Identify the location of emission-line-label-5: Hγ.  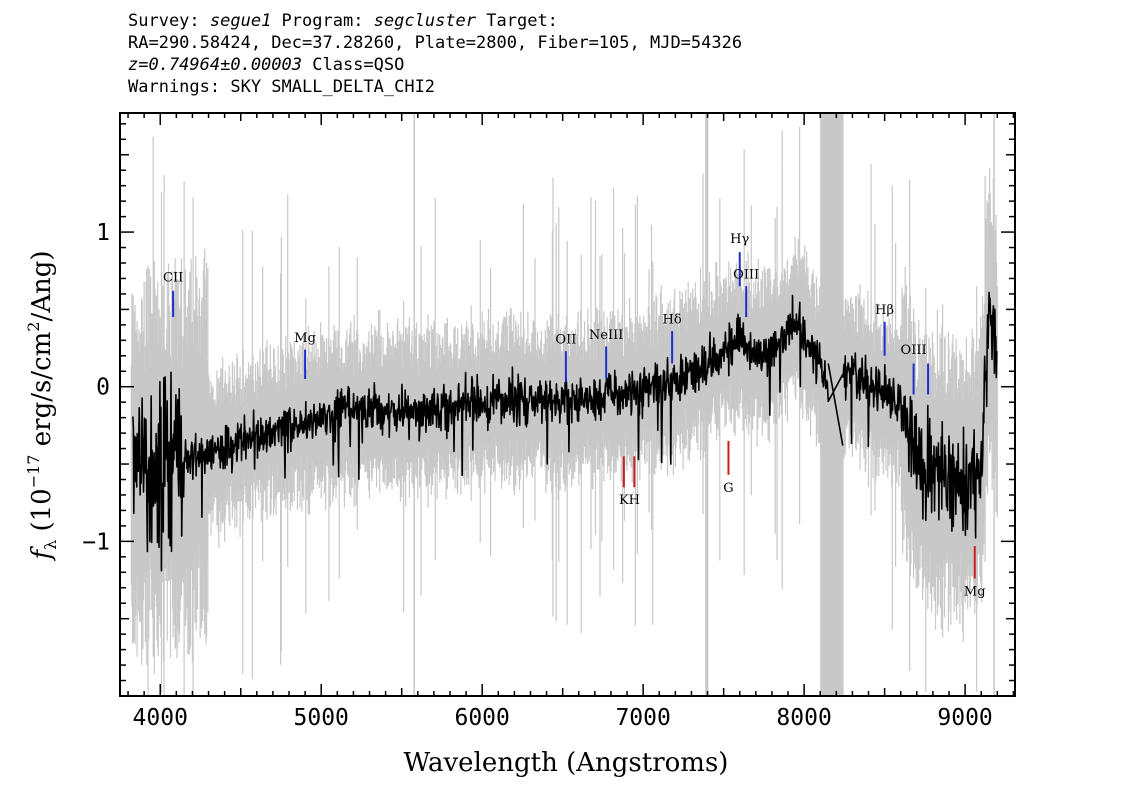
(739, 239).